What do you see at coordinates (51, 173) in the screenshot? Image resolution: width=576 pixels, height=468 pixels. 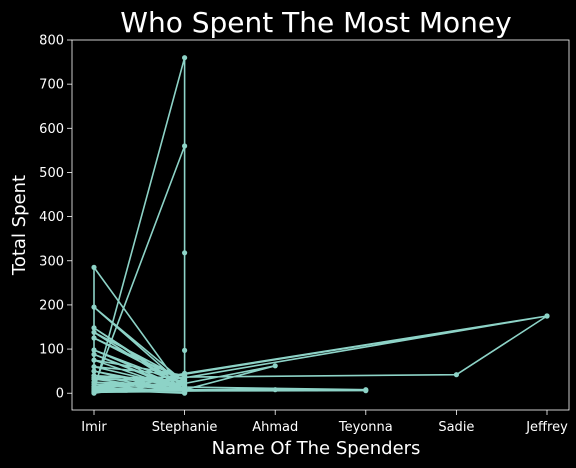 I see `y-tick-label: 500` at bounding box center [51, 173].